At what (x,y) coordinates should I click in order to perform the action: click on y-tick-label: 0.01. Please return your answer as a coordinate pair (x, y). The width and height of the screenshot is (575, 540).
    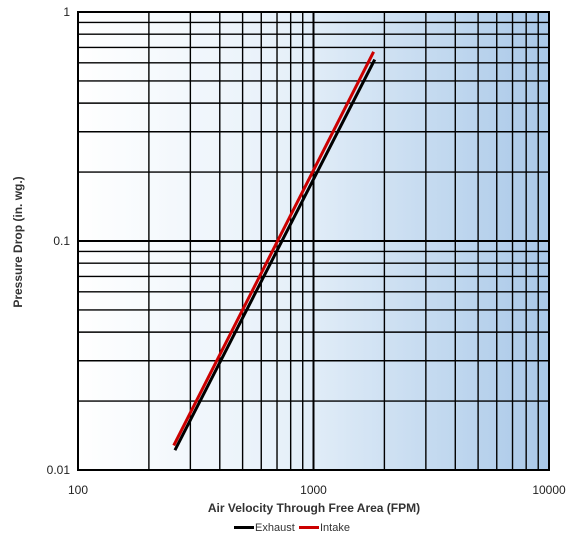
    Looking at the image, I should click on (59, 470).